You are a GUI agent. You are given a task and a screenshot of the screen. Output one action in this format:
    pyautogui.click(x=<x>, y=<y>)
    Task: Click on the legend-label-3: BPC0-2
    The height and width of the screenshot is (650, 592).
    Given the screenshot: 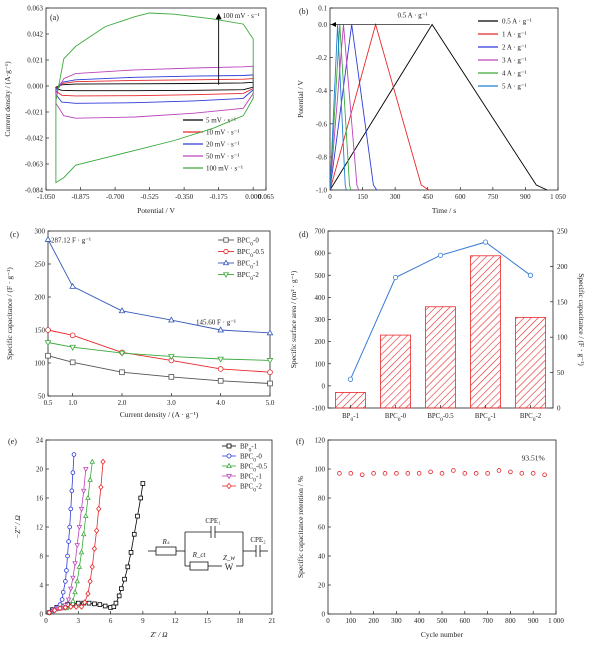 What is the action you would take?
    pyautogui.click(x=248, y=276)
    